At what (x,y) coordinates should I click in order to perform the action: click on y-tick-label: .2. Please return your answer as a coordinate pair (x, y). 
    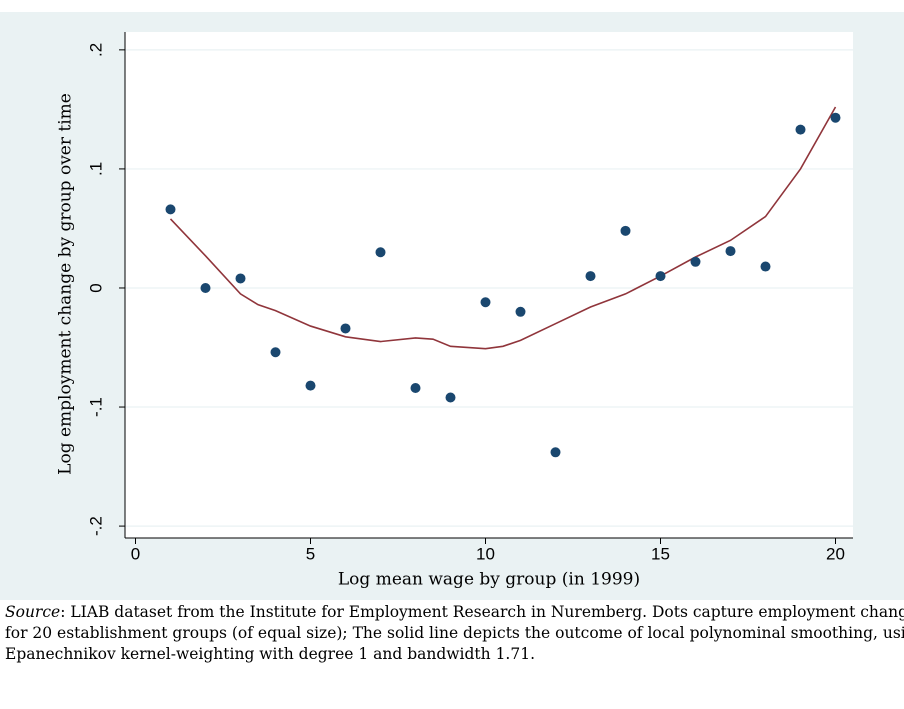
    Looking at the image, I should click on (95, 50).